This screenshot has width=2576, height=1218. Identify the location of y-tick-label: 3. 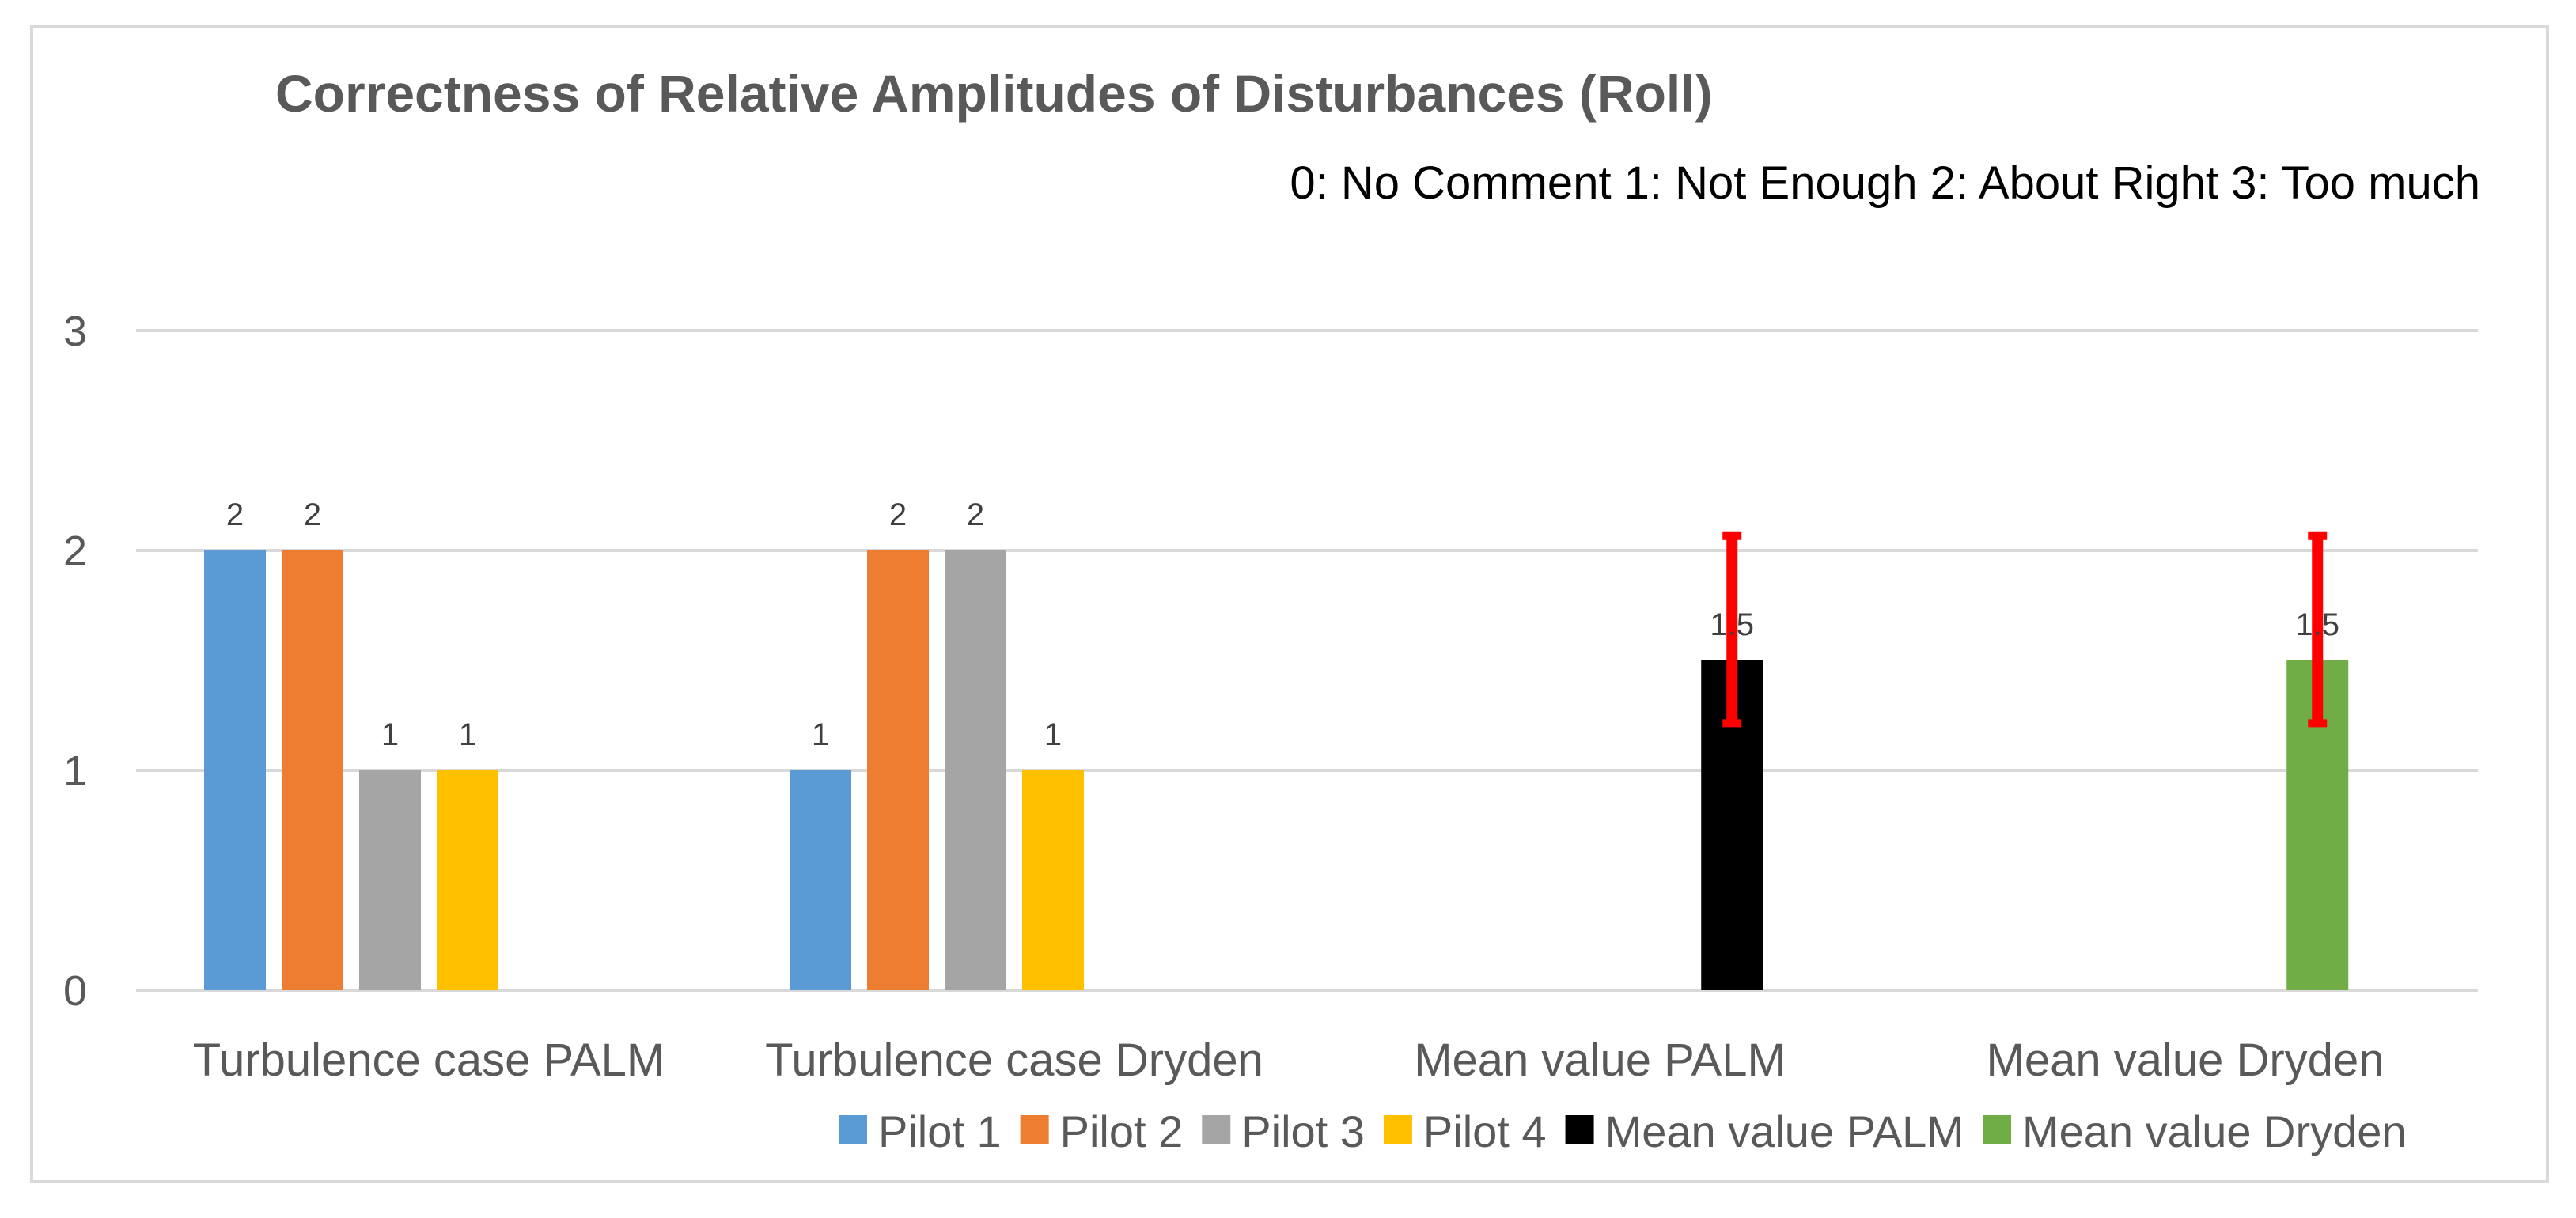
(75, 331).